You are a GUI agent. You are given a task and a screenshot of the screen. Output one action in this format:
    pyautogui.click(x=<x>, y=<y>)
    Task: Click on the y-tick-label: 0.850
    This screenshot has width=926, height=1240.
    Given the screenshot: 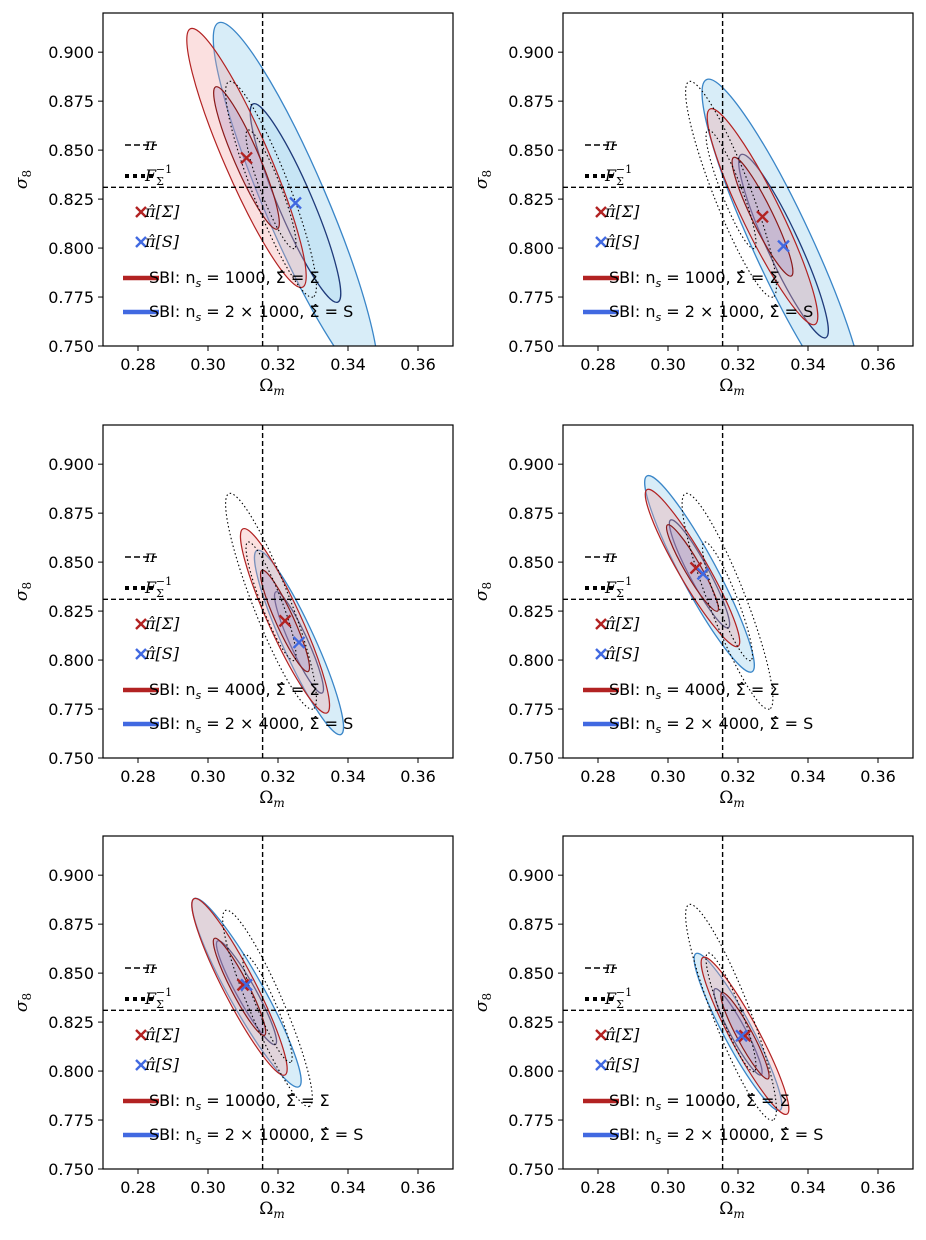 What is the action you would take?
    pyautogui.click(x=531, y=973)
    